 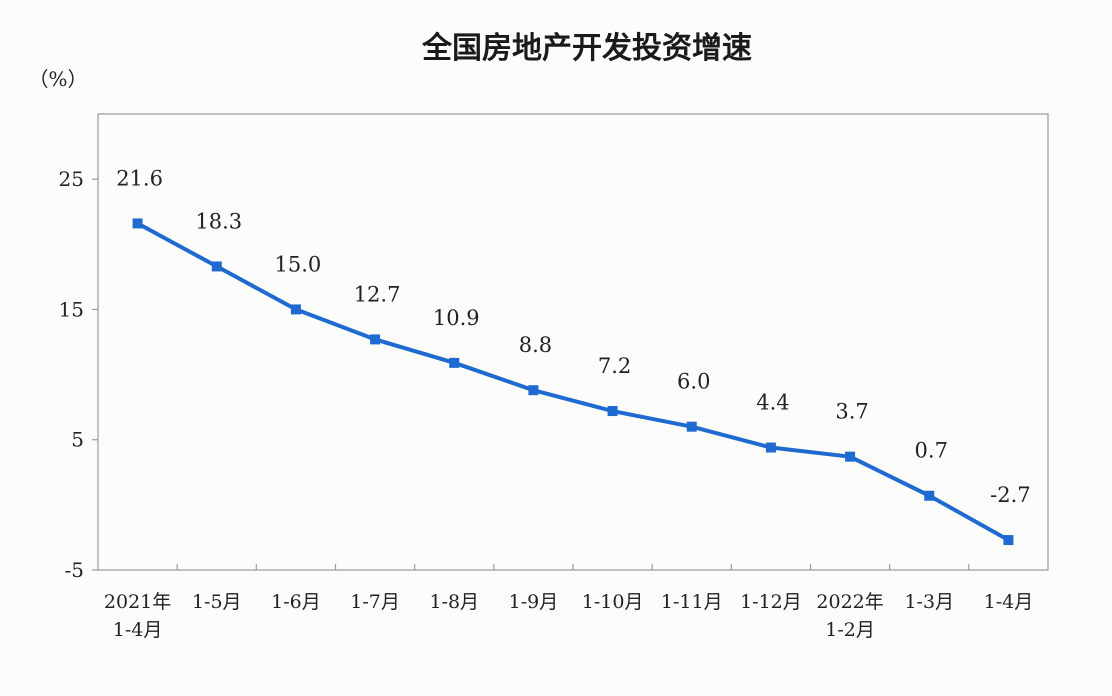 I want to click on data-value-label: 18.3, so click(x=218, y=221).